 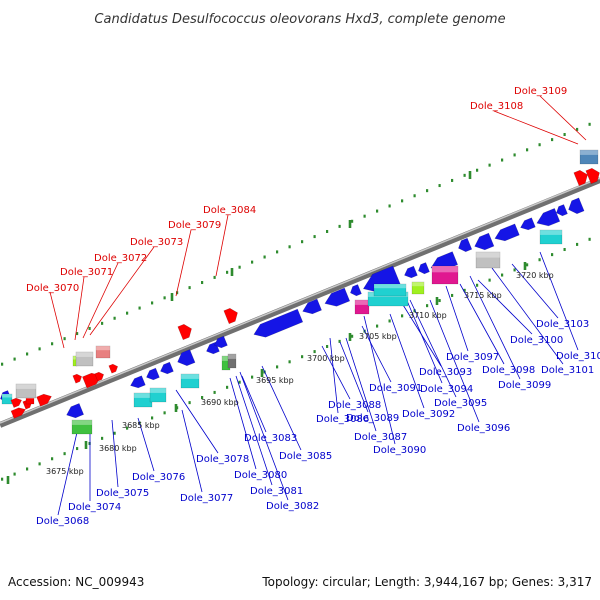 What do you see at coordinates (156, 242) in the screenshot?
I see `gene-label: Dole_3073` at bounding box center [156, 242].